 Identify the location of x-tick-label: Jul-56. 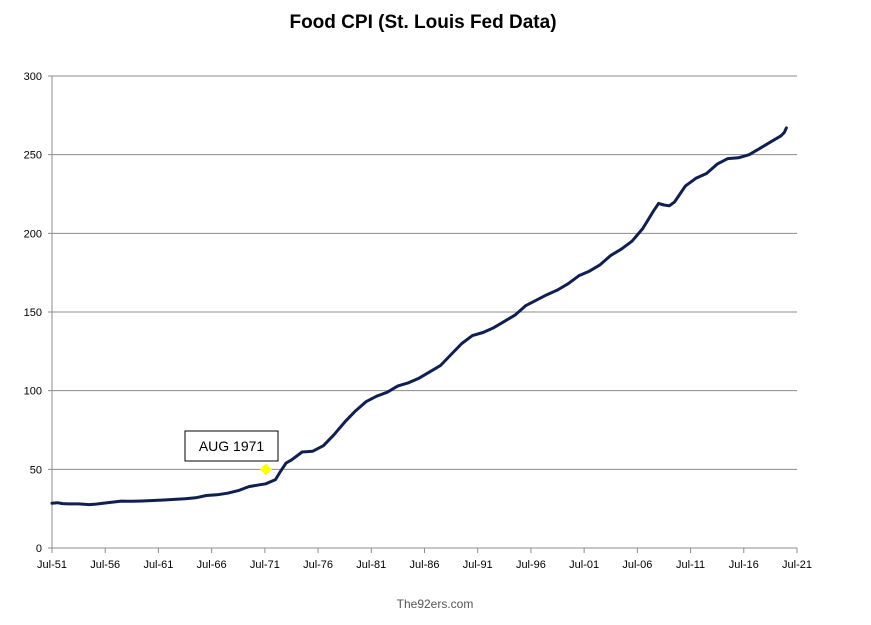
(105, 565).